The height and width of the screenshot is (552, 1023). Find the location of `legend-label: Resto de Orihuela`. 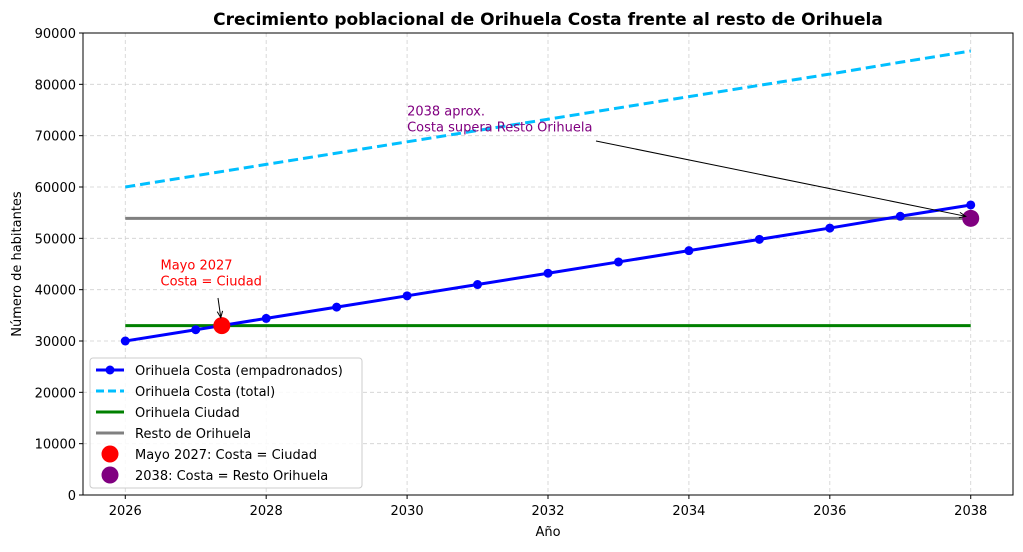

legend-label: Resto de Orihuela is located at coordinates (193, 434).